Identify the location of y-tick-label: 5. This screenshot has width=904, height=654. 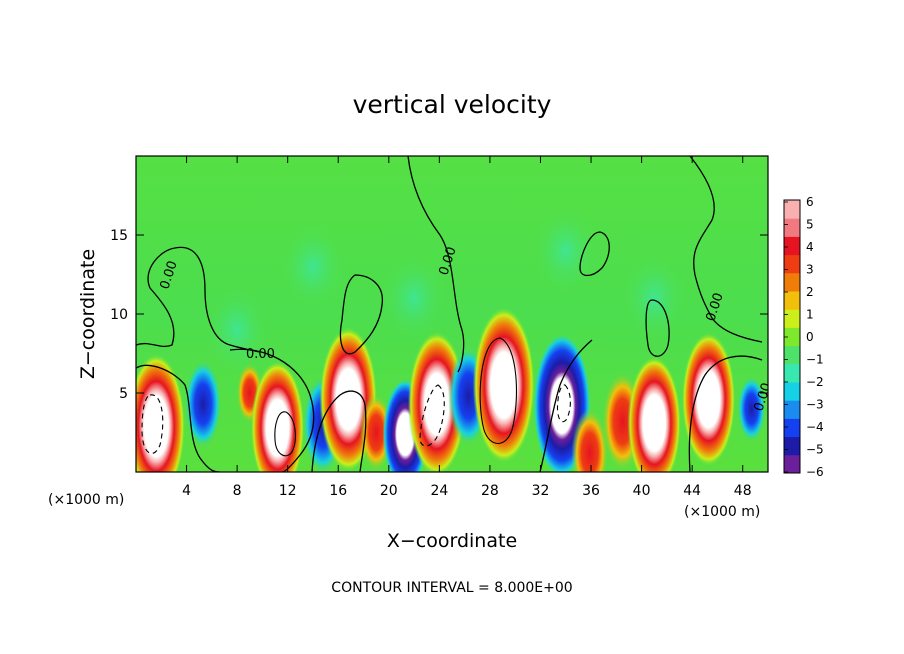
(123, 394).